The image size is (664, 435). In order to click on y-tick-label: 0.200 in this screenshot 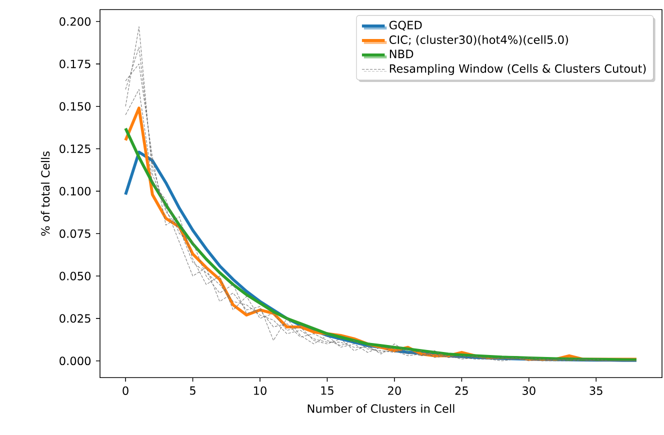, I will do `click(75, 21)`.